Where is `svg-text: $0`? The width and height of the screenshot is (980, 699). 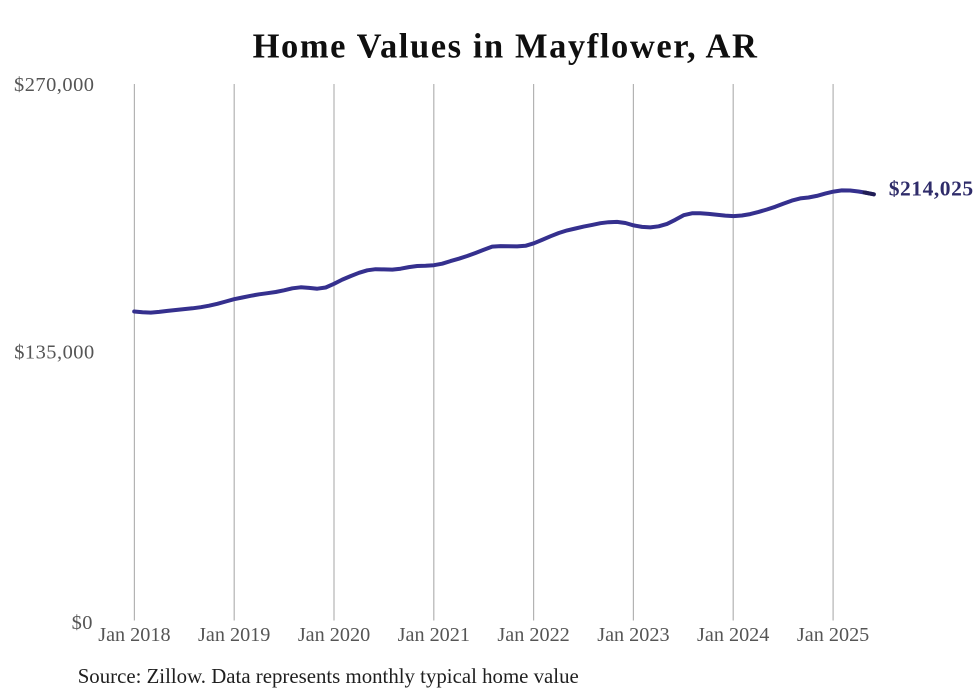
svg-text: $0 is located at coordinates (82, 623).